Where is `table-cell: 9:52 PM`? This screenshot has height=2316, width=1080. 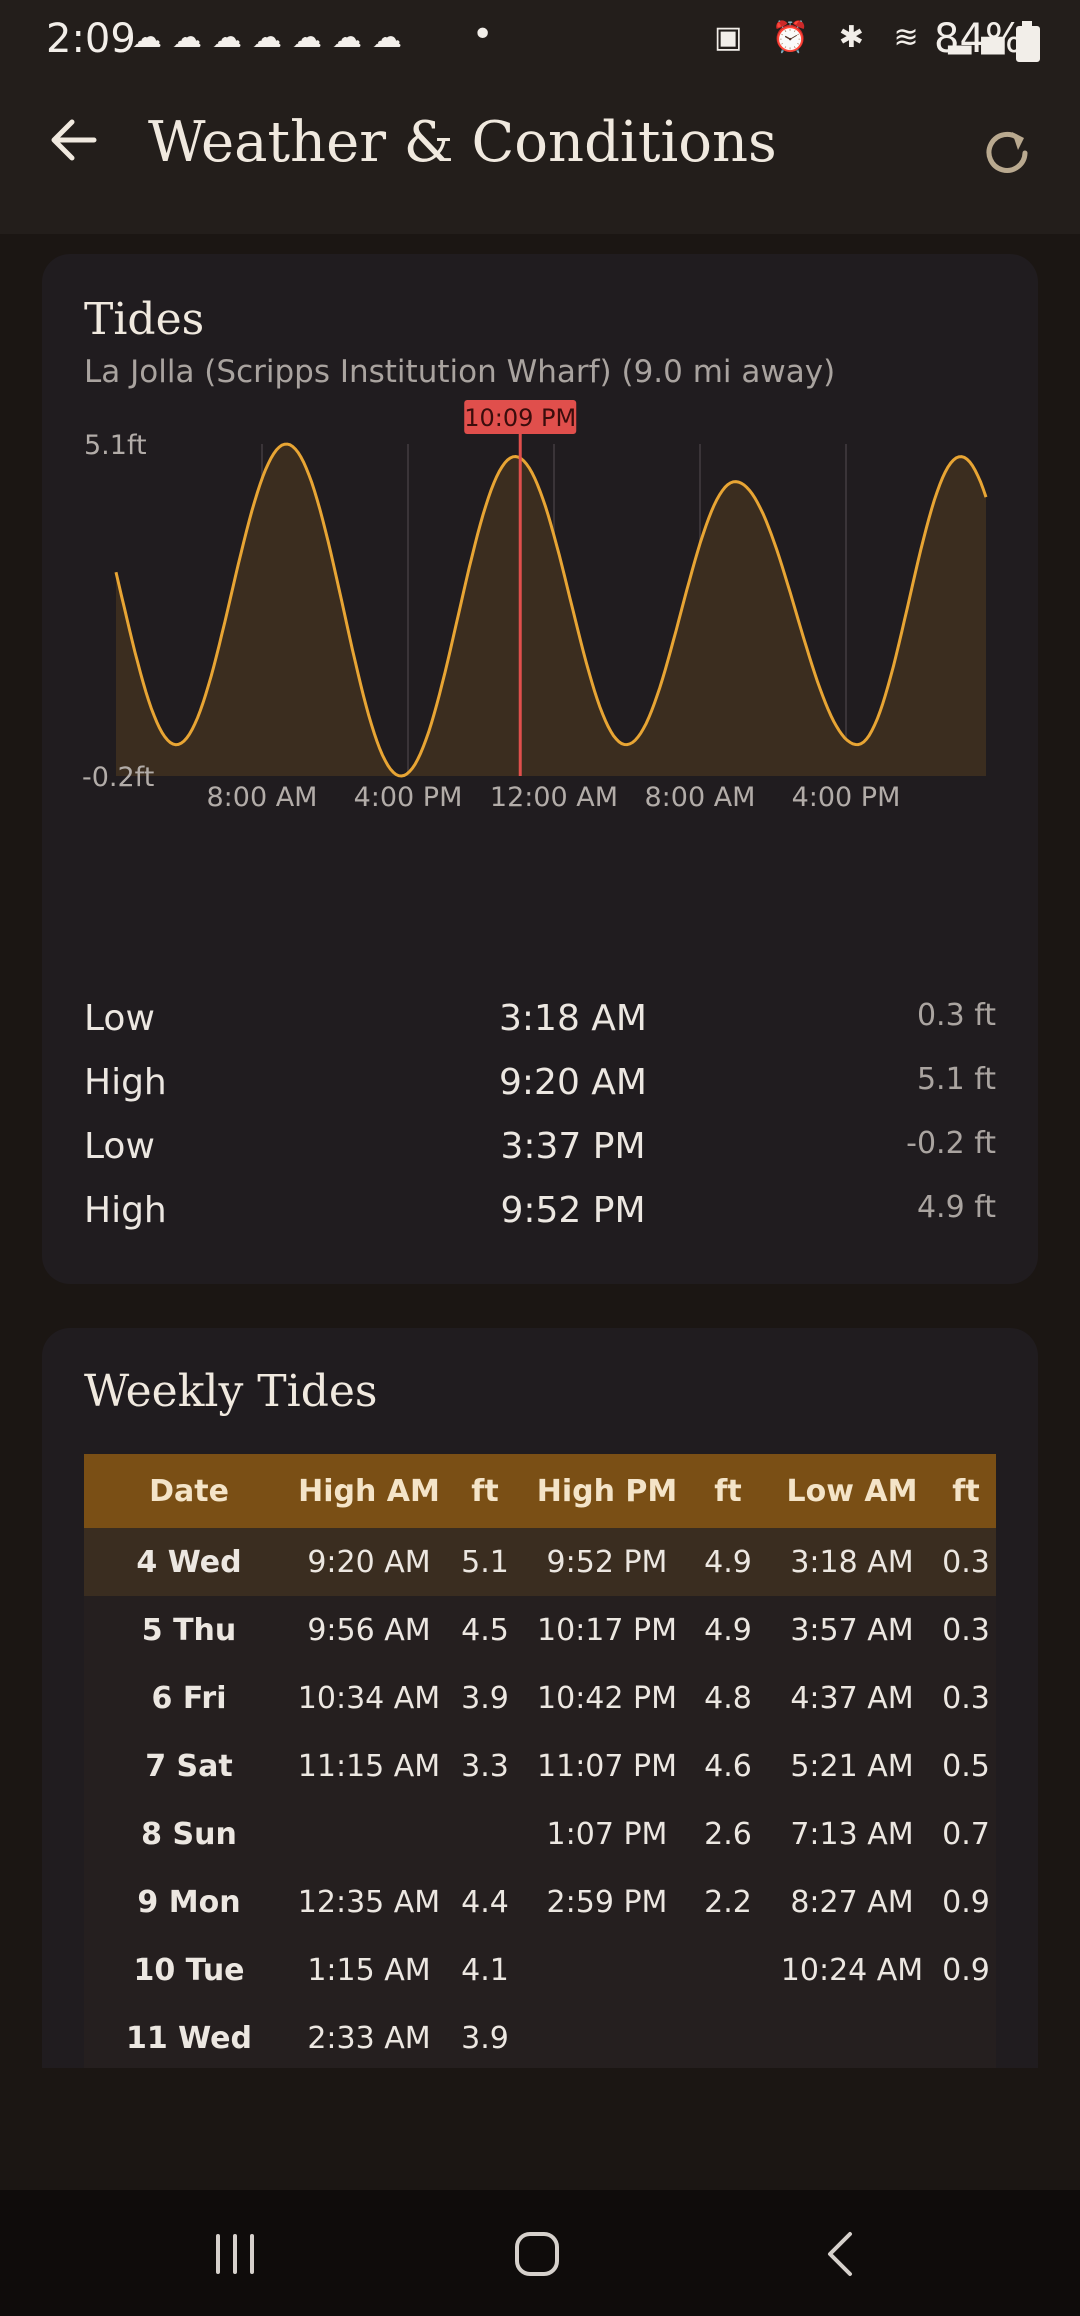
table-cell: 9:52 PM is located at coordinates (607, 1562).